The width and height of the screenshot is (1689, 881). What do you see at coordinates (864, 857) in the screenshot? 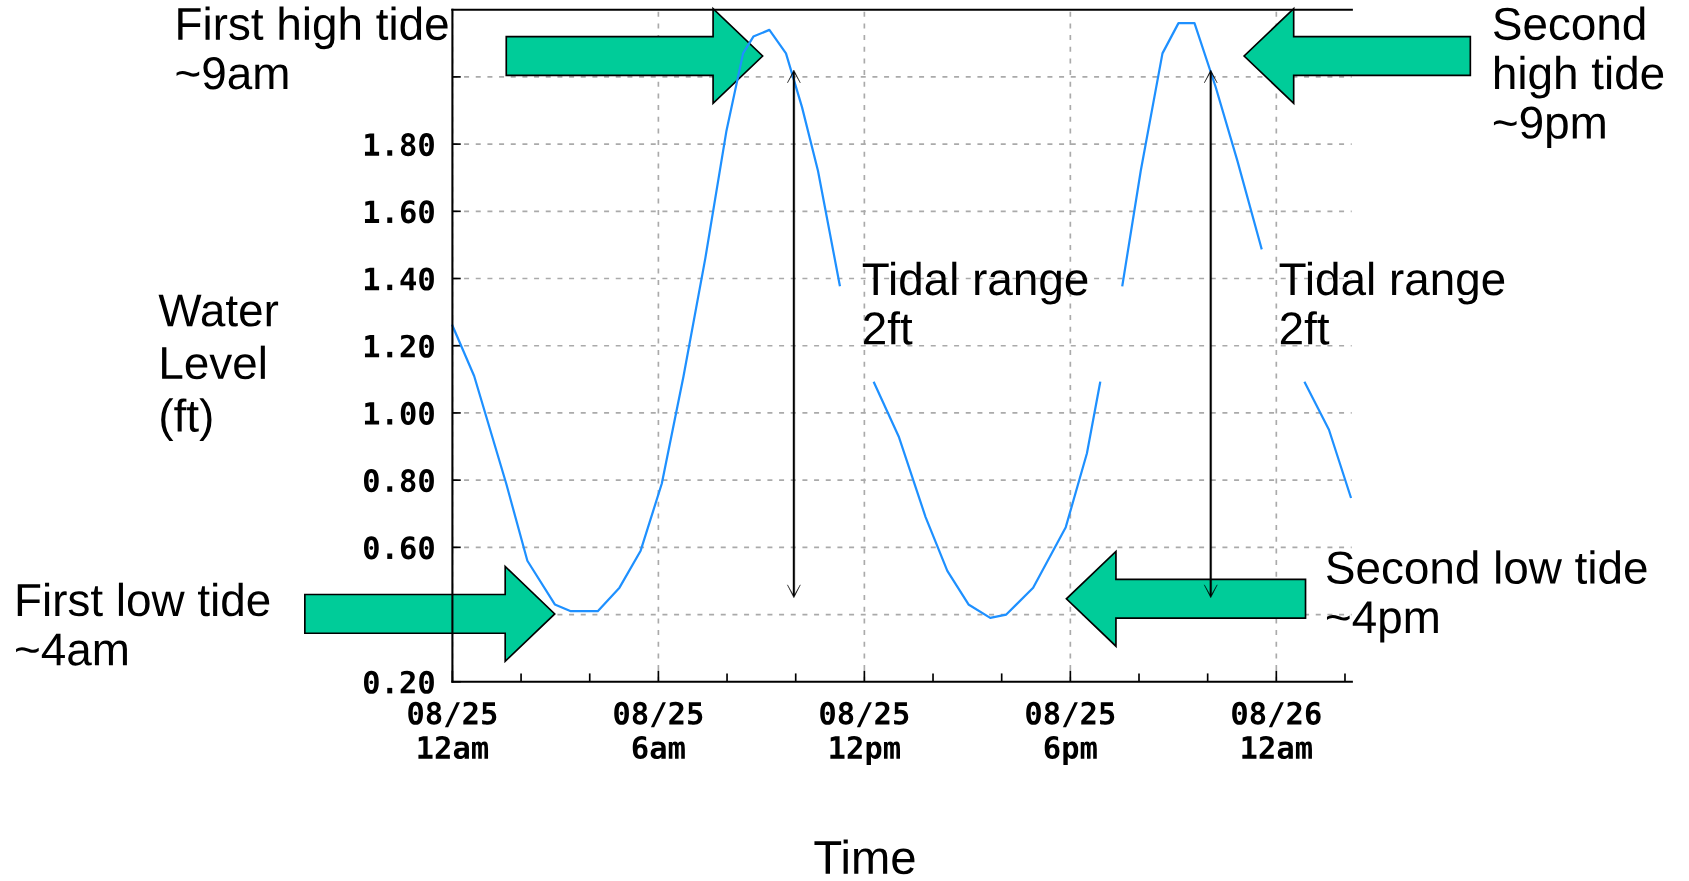
I see `x-axis-title: Time` at bounding box center [864, 857].